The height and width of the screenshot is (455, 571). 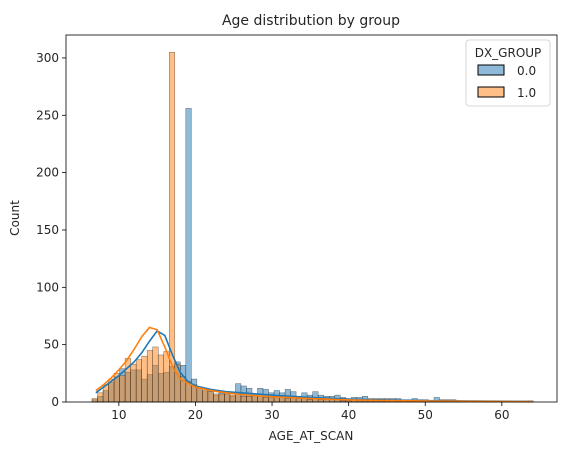 I want to click on bar-1.0-25, so click(x=232, y=398).